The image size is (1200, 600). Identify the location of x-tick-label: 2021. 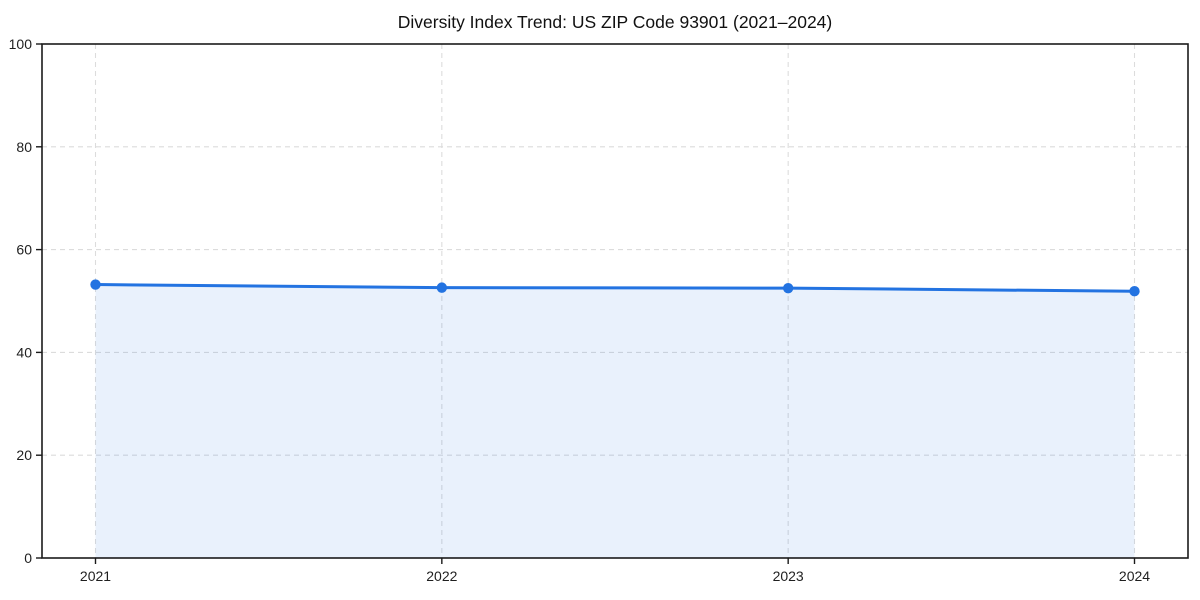
(95, 576).